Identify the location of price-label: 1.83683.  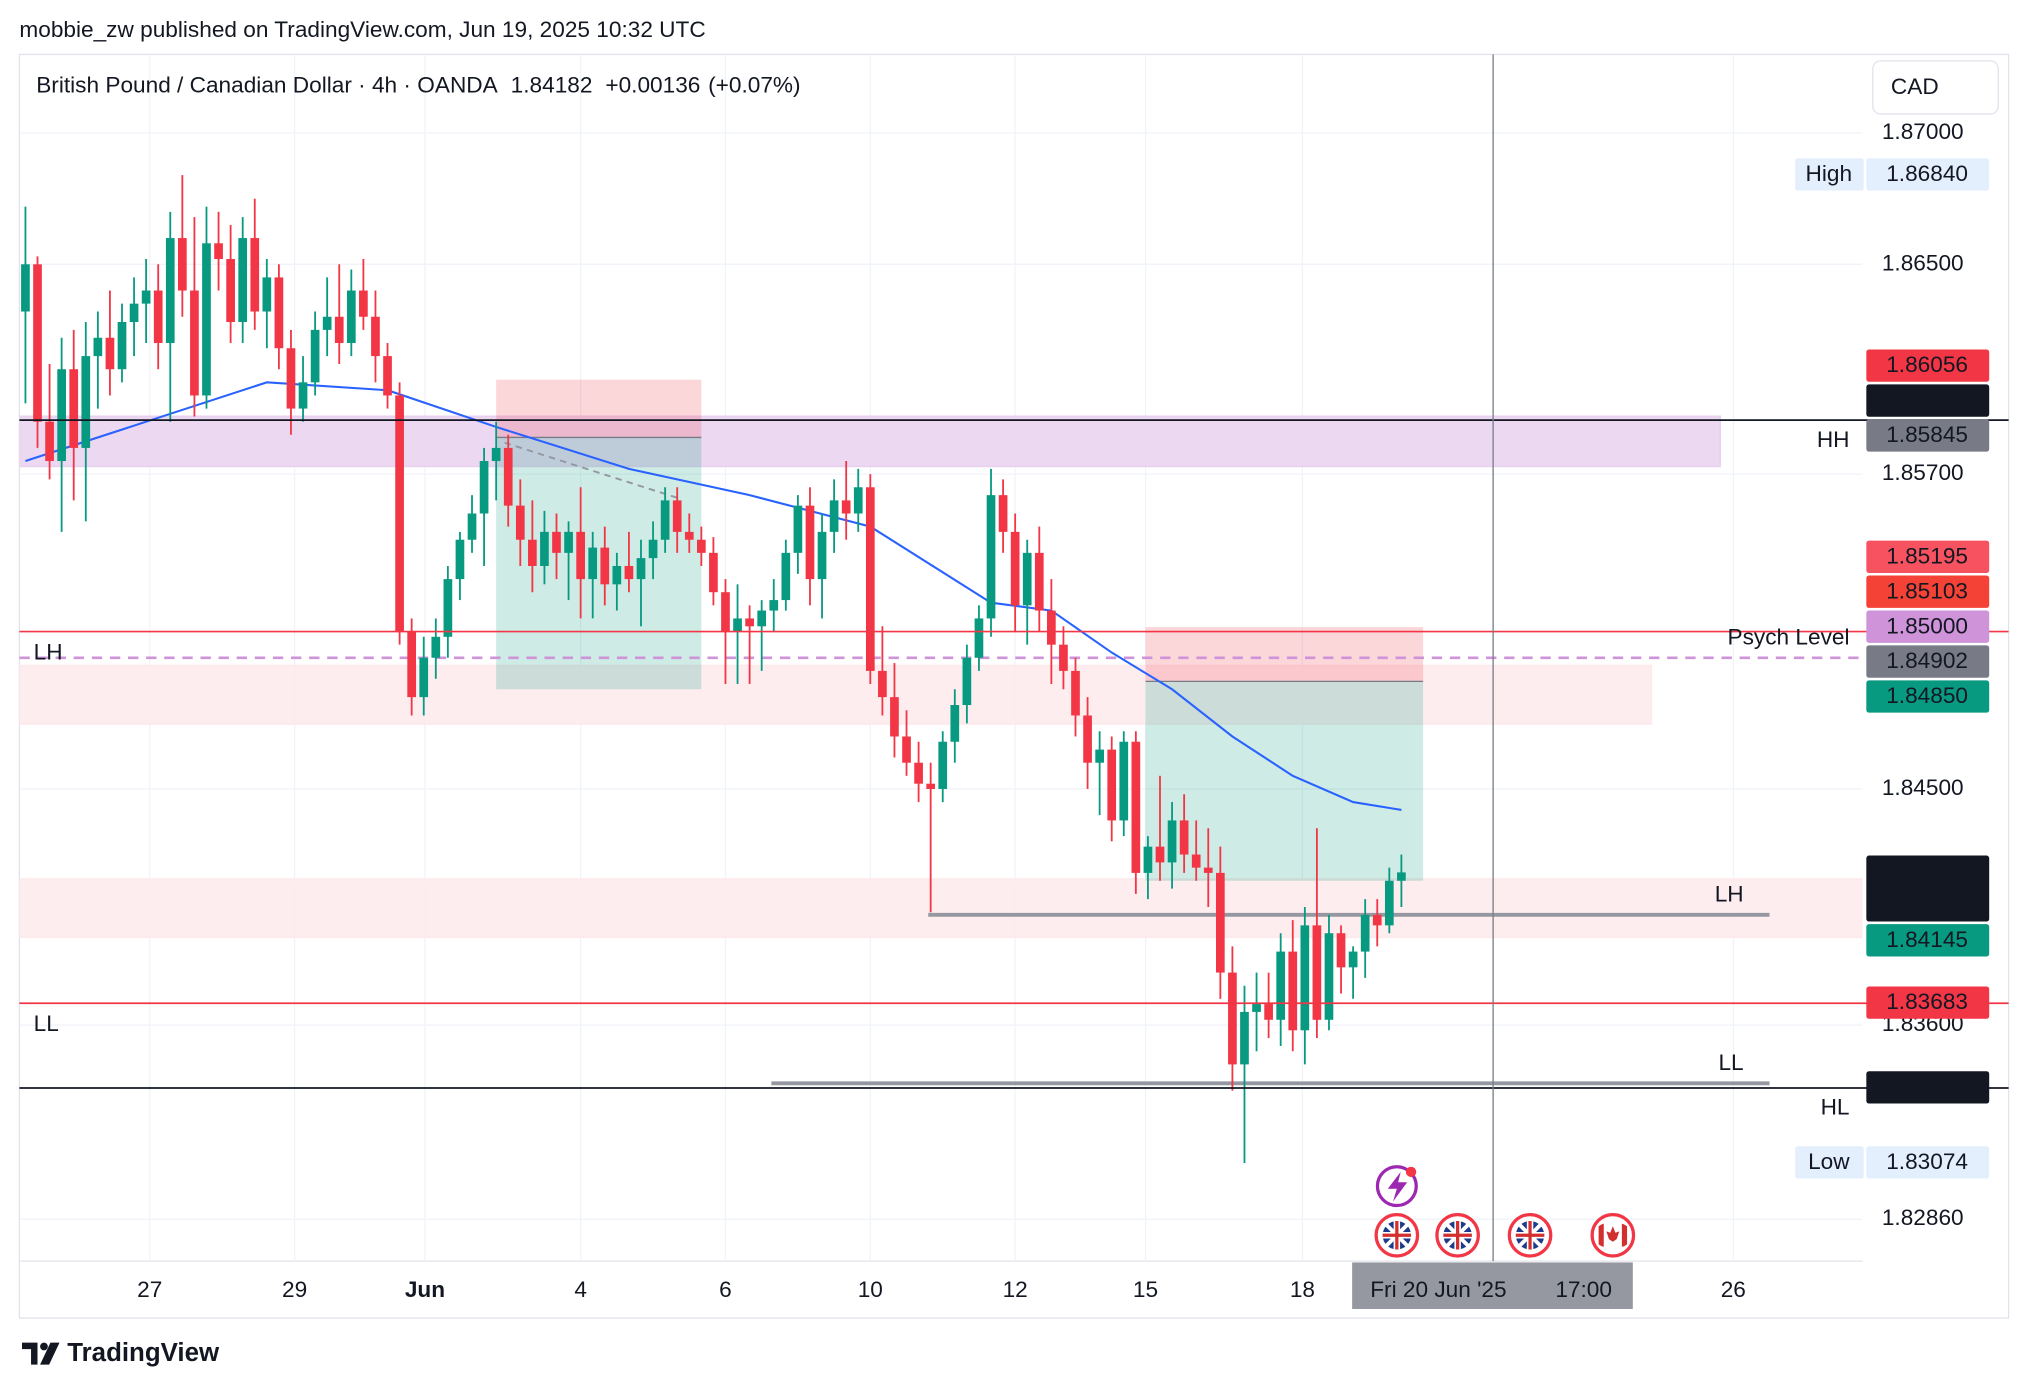
(1927, 1001).